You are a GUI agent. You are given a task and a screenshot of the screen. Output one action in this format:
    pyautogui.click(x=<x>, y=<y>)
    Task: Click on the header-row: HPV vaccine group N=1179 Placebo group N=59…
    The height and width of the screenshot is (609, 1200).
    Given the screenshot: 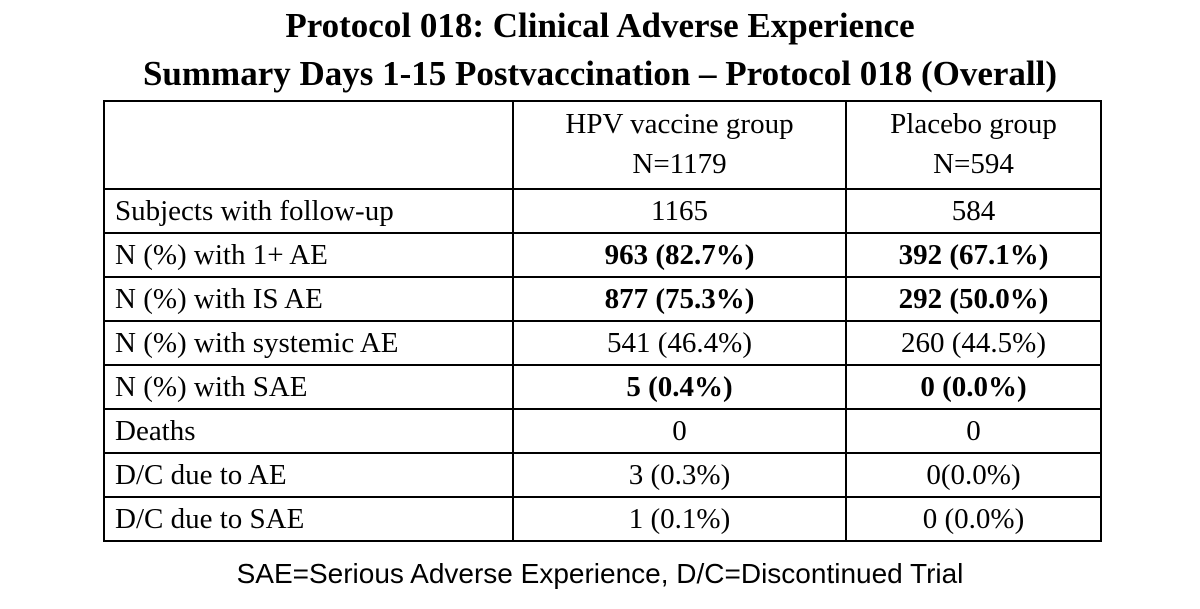 What is the action you would take?
    pyautogui.click(x=602, y=145)
    